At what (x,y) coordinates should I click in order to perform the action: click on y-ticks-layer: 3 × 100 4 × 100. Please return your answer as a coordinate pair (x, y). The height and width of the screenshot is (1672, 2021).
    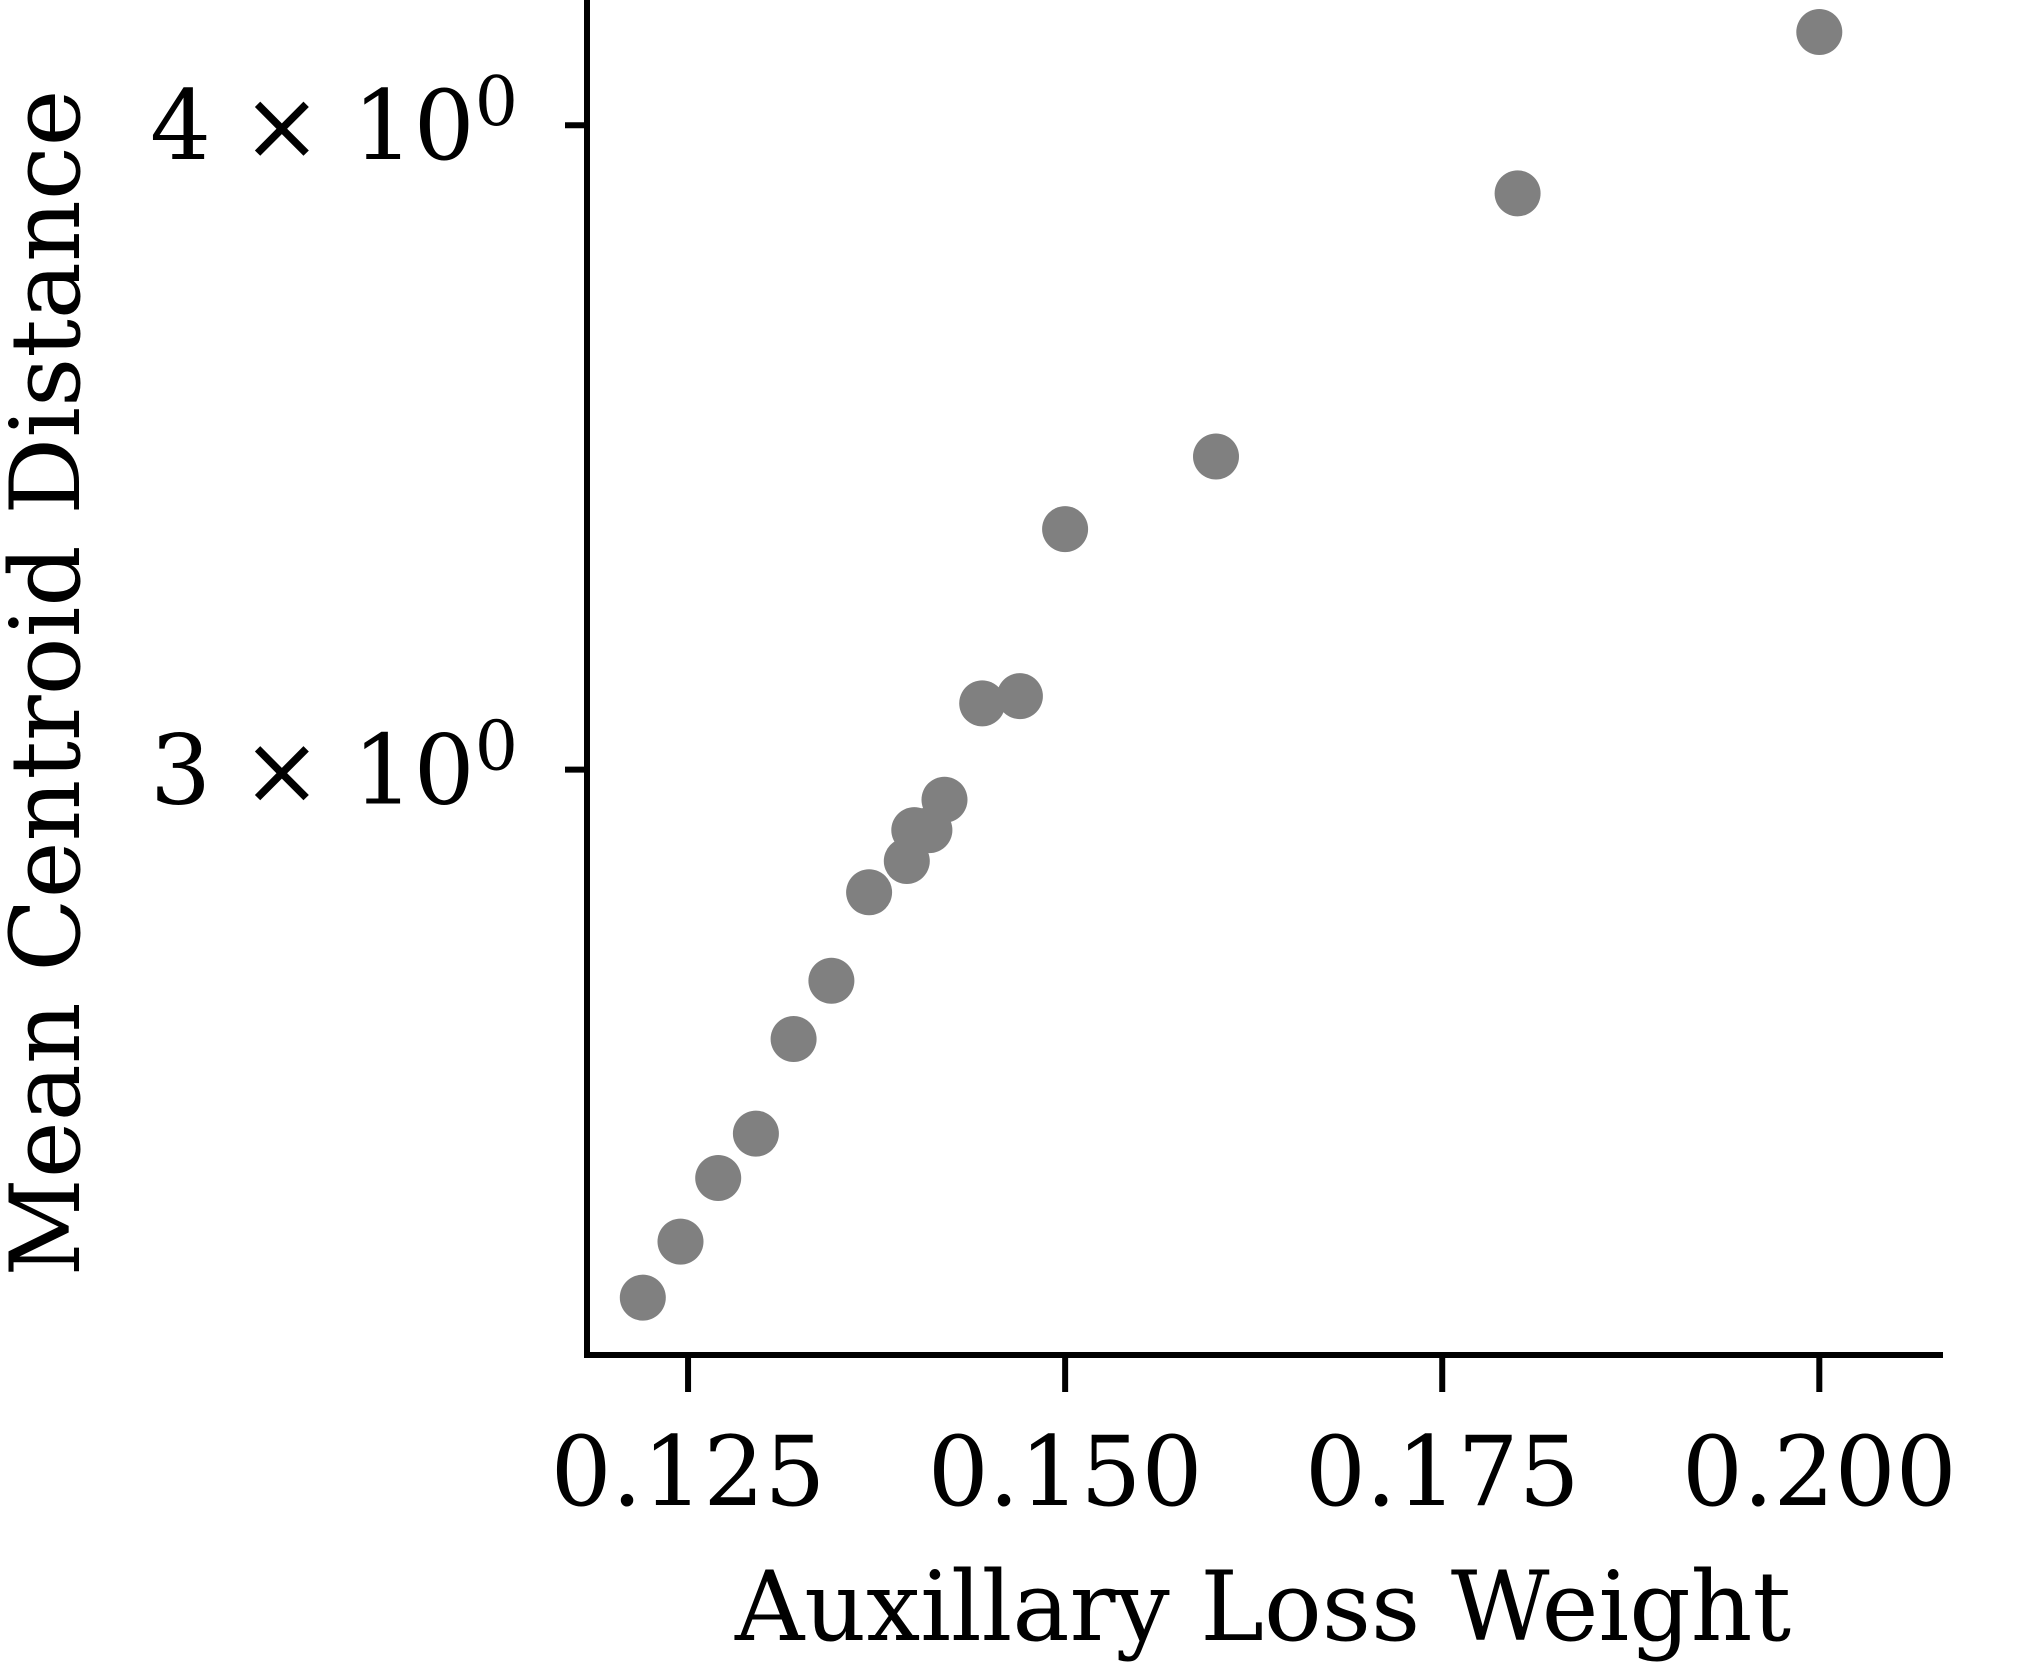
    Looking at the image, I should click on (368, 445).